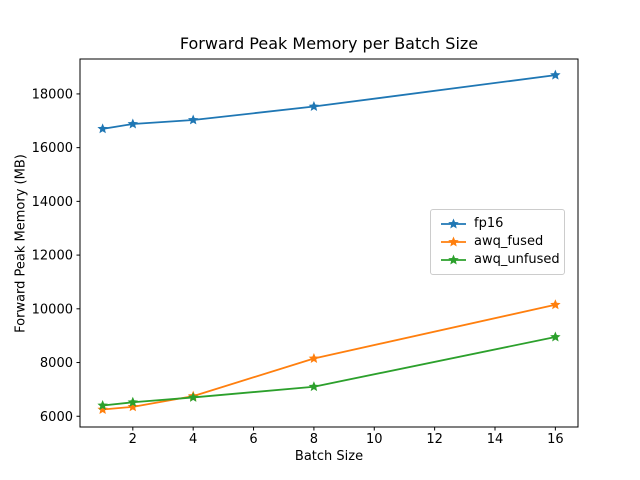 Image resolution: width=640 pixels, height=480 pixels. Describe the element at coordinates (56, 417) in the screenshot. I see `y-tick-label: 6000` at that location.